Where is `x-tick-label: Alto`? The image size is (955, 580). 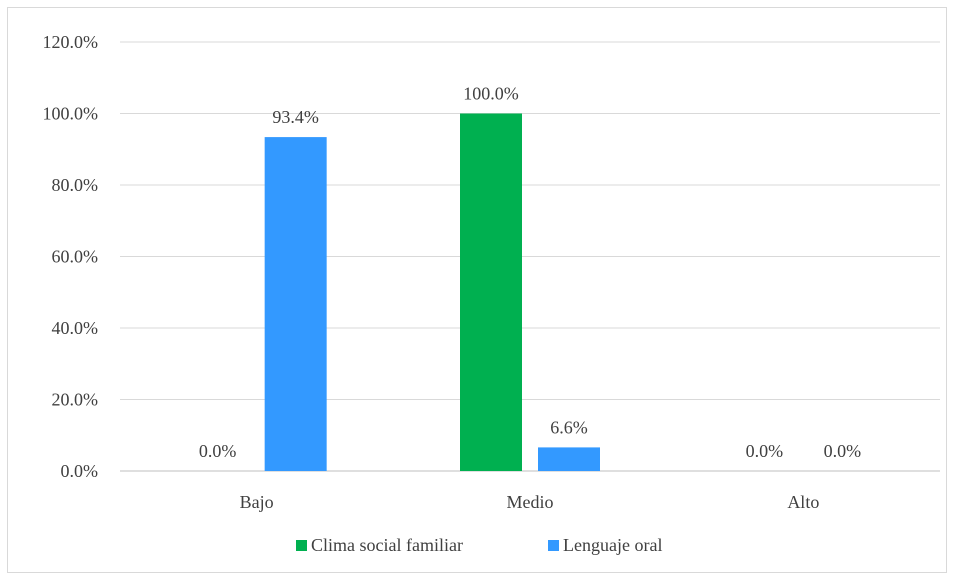 x-tick-label: Alto is located at coordinates (803, 502).